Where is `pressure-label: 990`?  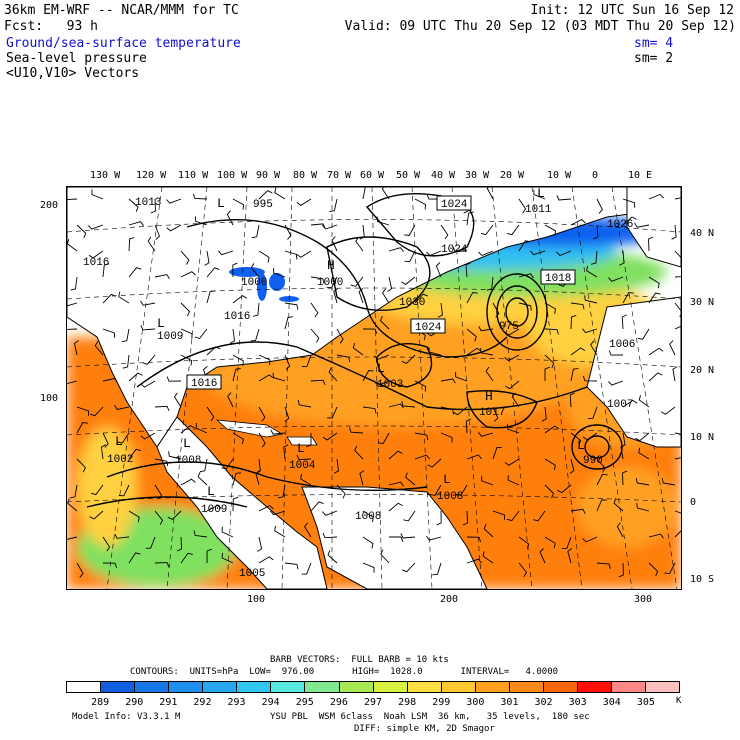
pressure-label: 990 is located at coordinates (593, 461).